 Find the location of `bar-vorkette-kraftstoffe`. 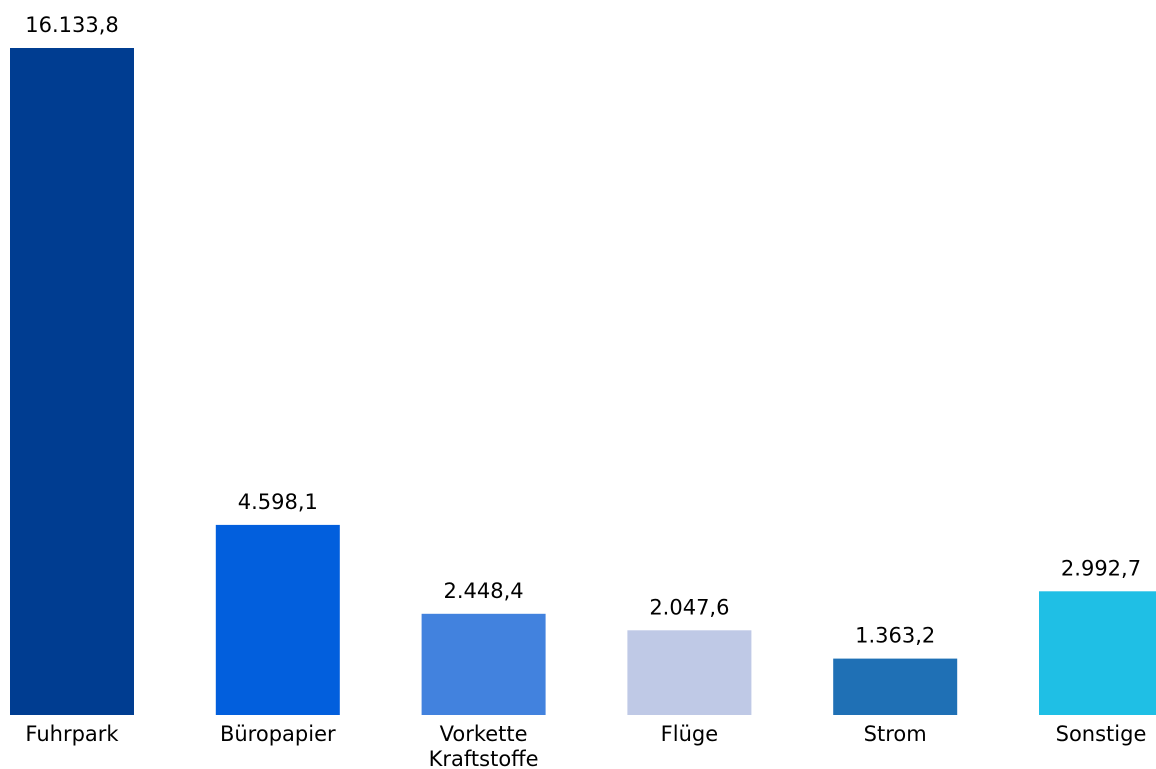

bar-vorkette-kraftstoffe is located at coordinates (483, 664).